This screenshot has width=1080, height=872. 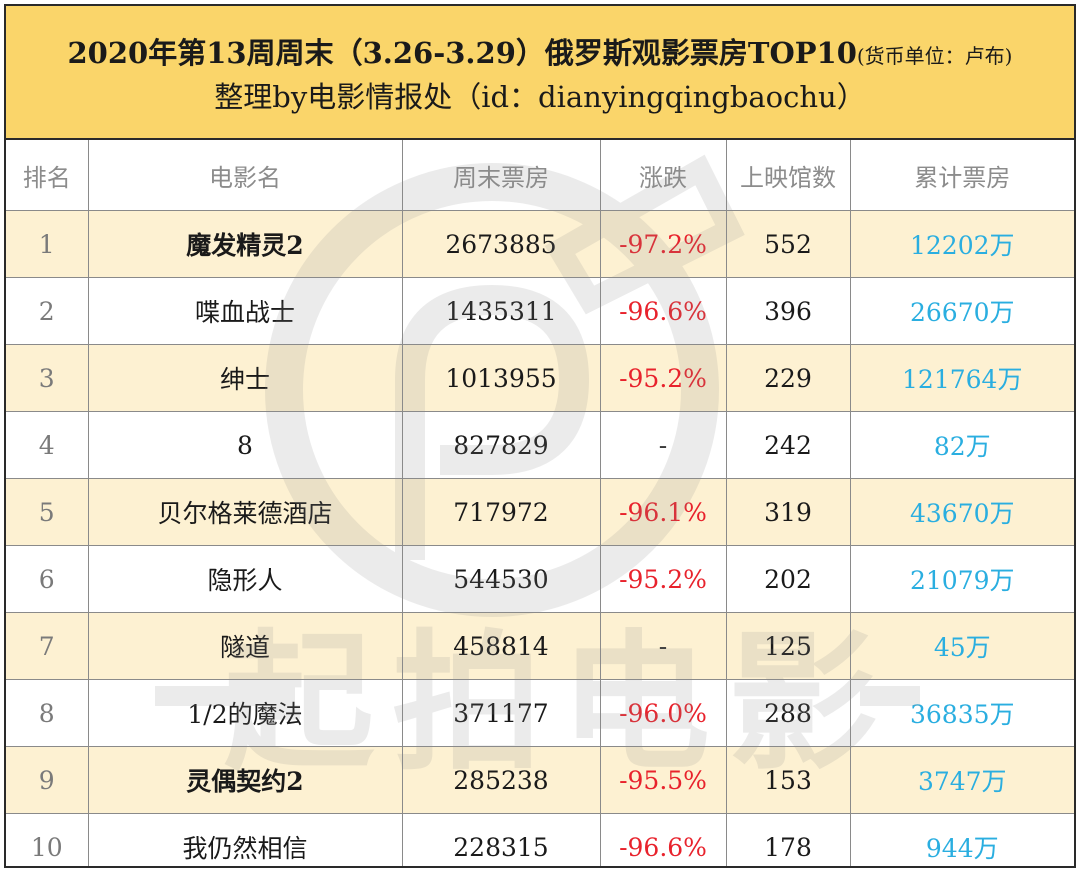 I want to click on total-gross-cell: 36835万, so click(x=962, y=713).